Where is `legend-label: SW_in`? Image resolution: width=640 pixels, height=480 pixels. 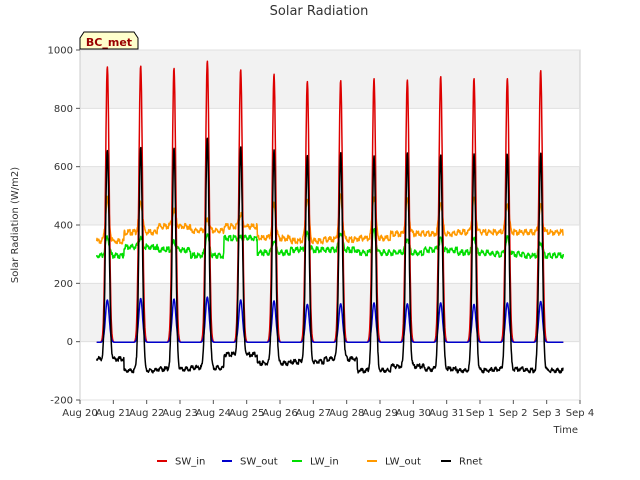
legend-label: SW_in is located at coordinates (190, 462).